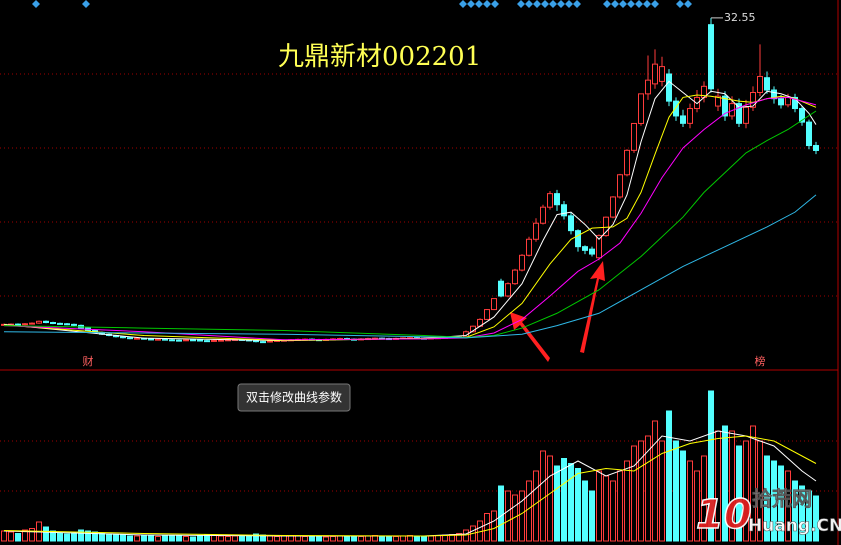  I want to click on event-marker: 榜, so click(760, 361).